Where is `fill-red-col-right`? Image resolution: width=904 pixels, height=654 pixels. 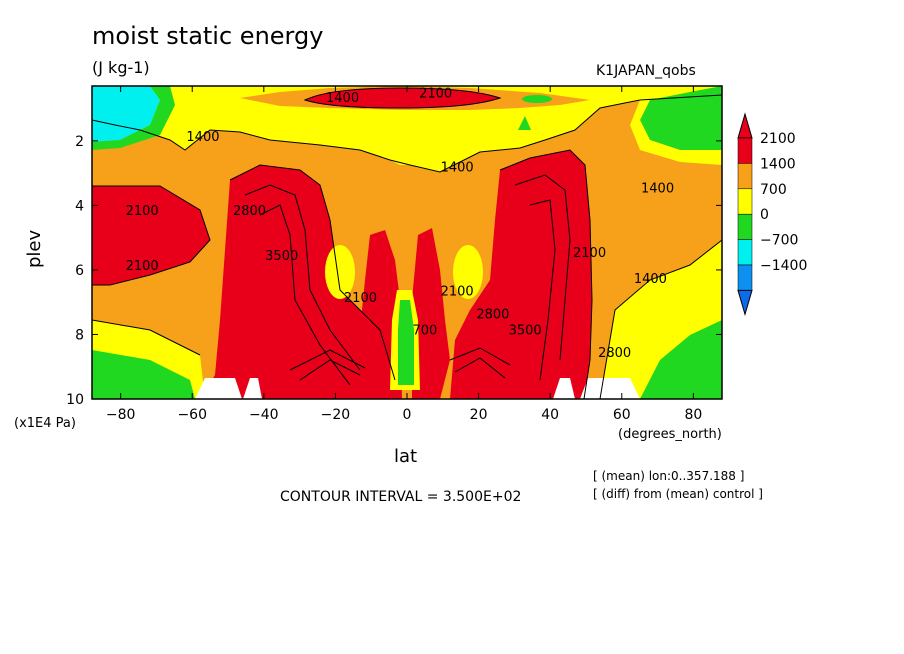 fill-red-col-right is located at coordinates (521, 274).